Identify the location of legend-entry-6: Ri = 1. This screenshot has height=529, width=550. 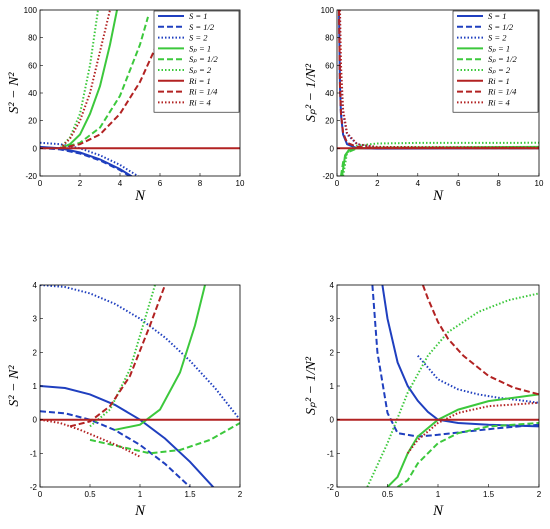
(498, 81).